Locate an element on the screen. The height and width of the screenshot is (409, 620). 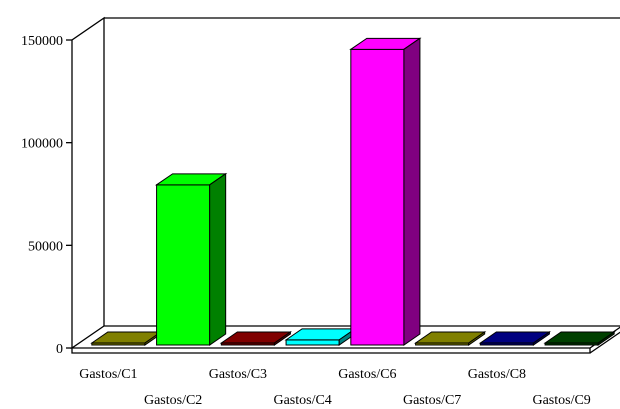
y-tick-label: 50000 is located at coordinates (45, 246).